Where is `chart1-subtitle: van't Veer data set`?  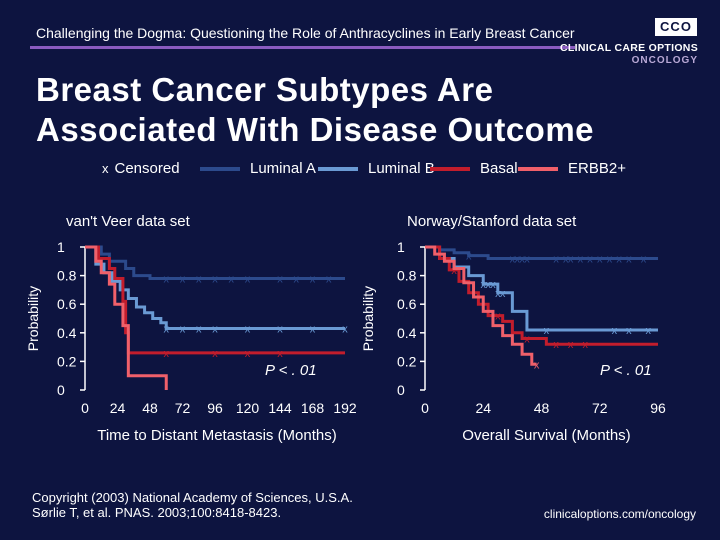
chart1-subtitle: van't Veer data set is located at coordinates (128, 221).